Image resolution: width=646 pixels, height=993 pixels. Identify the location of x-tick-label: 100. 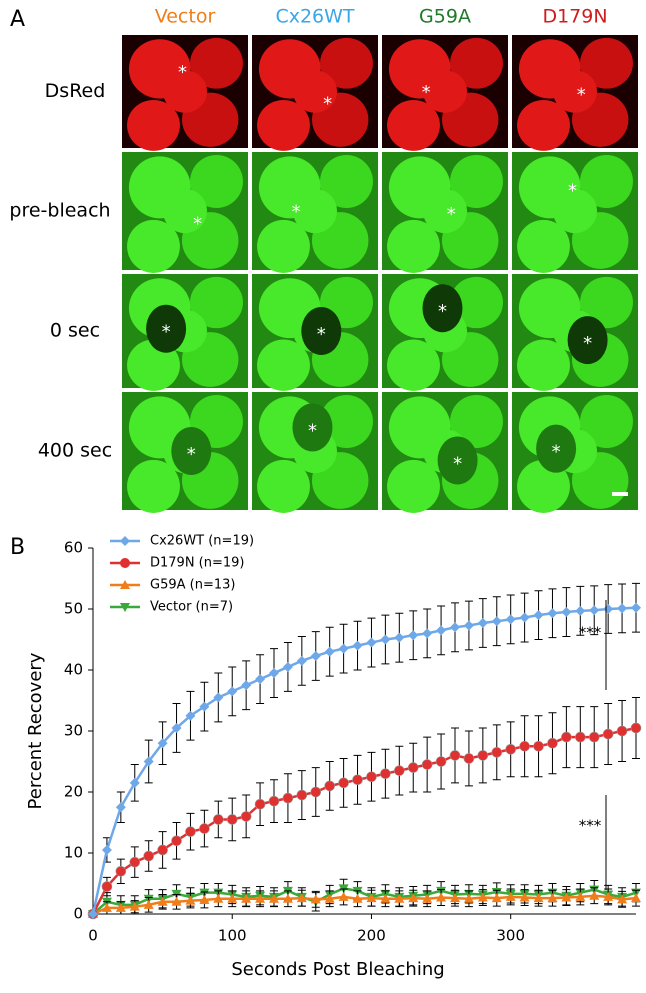
(232, 936).